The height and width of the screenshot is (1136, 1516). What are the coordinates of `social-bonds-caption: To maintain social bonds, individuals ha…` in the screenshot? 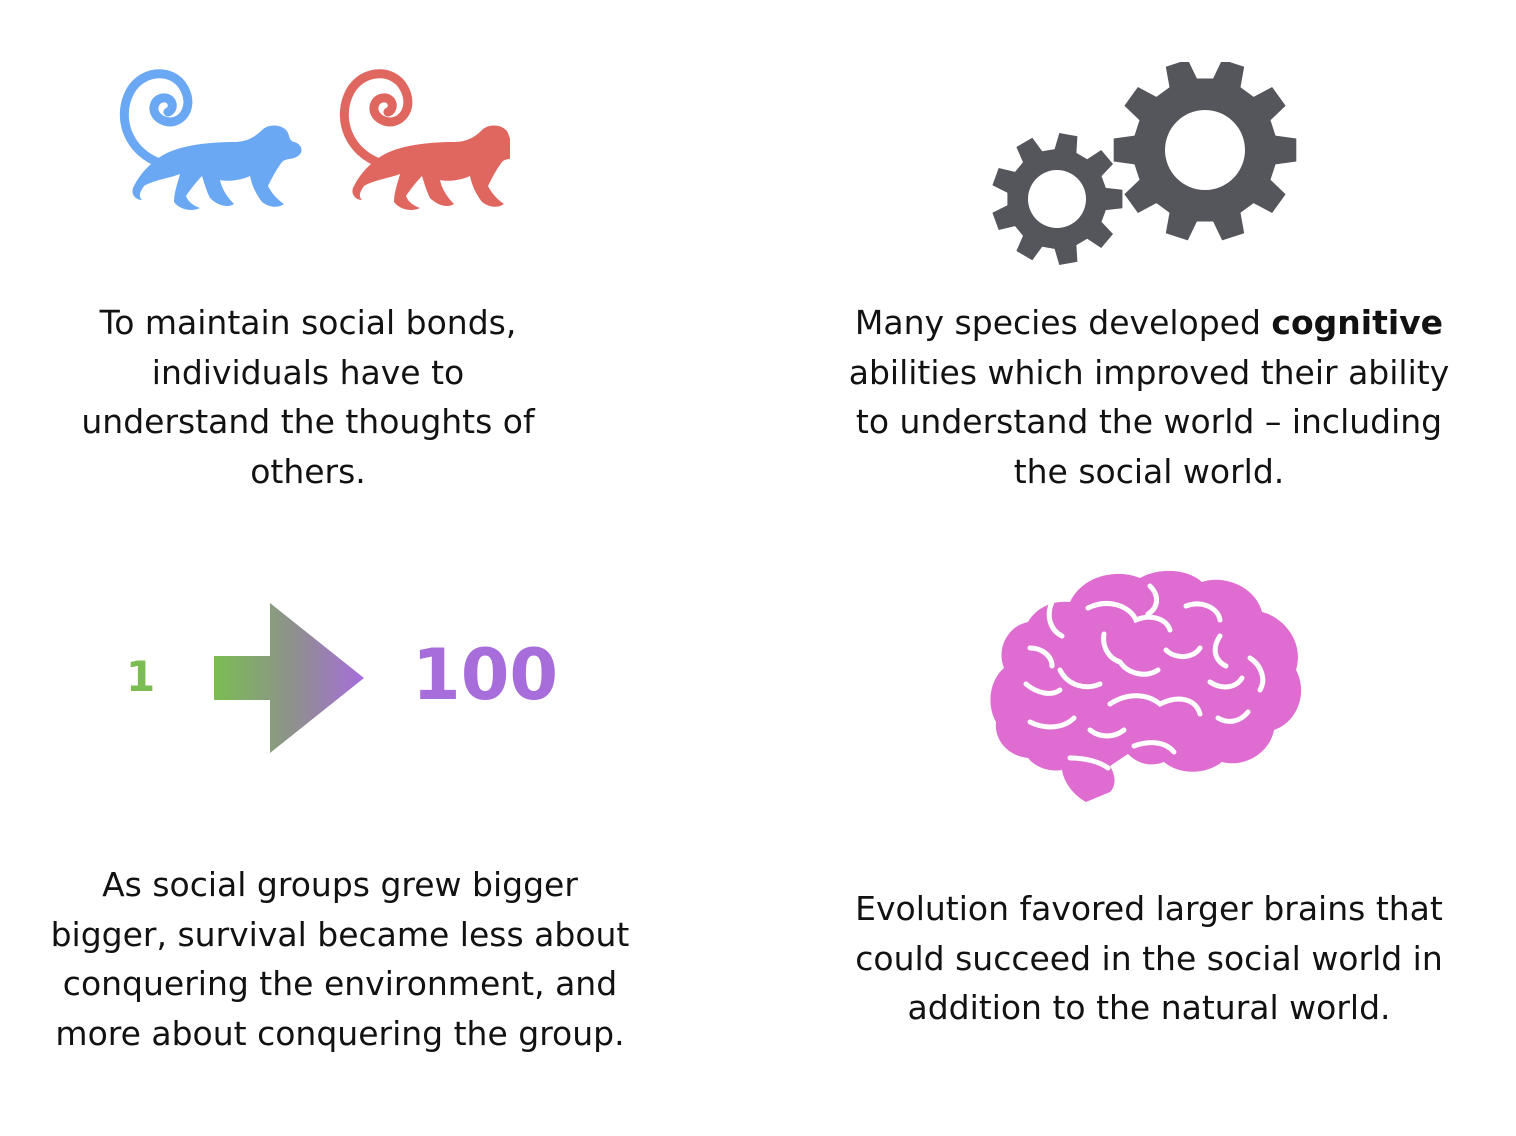 It's located at (308, 397).